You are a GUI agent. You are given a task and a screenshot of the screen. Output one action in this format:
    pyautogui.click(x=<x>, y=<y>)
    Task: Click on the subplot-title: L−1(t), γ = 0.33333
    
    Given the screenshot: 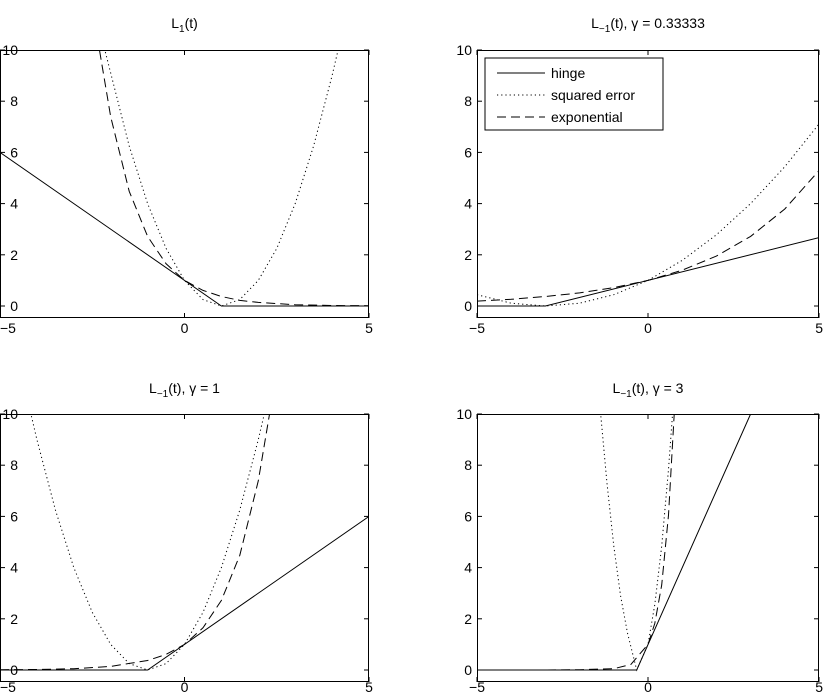 What is the action you would take?
    pyautogui.click(x=648, y=25)
    